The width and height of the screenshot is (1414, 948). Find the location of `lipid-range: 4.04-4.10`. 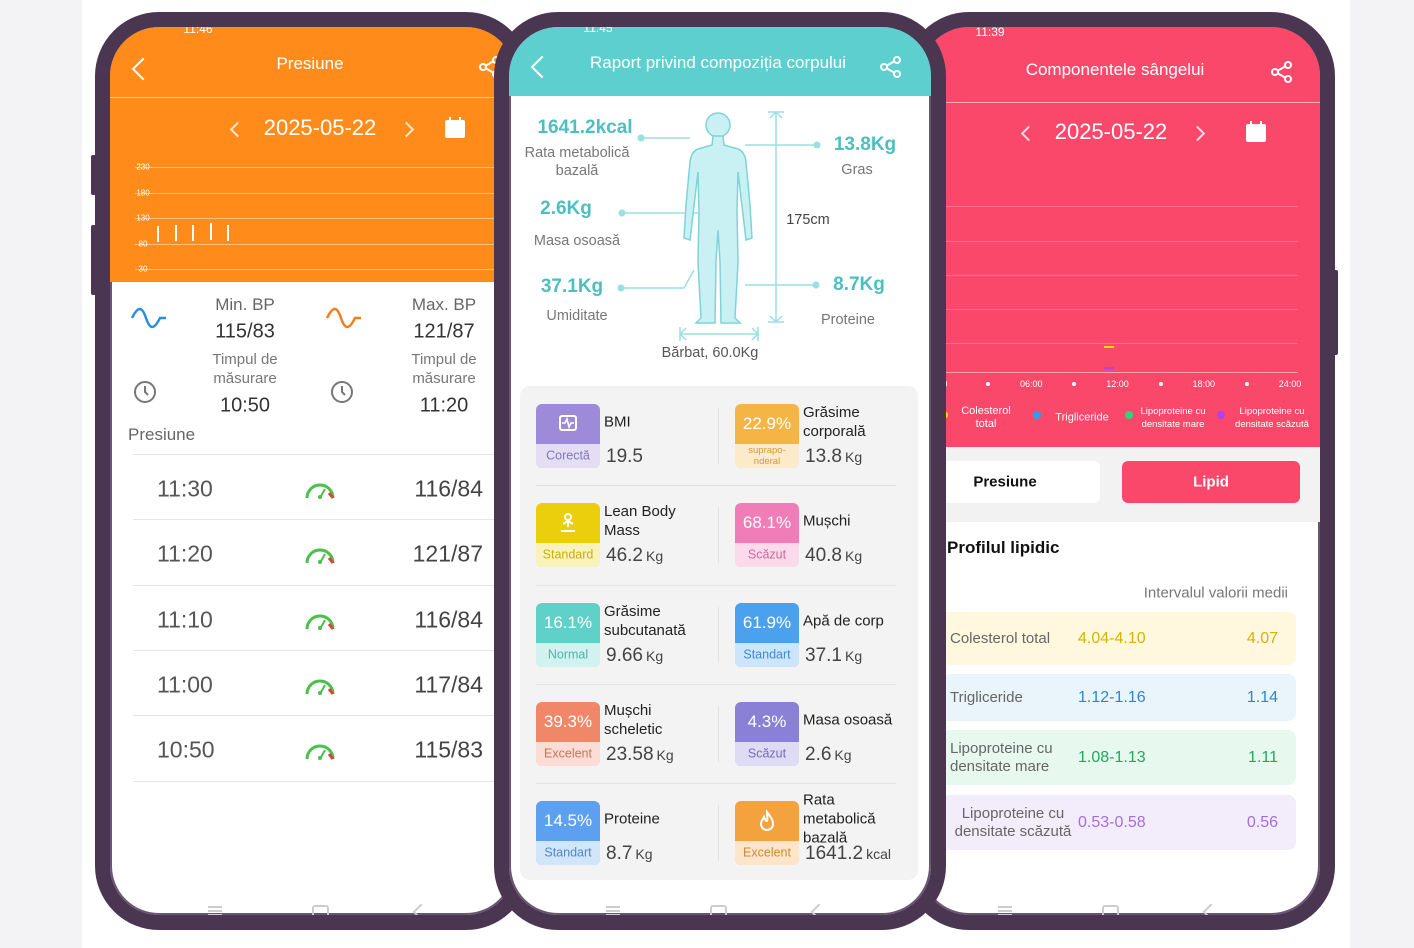

lipid-range: 4.04-4.10 is located at coordinates (1112, 638).